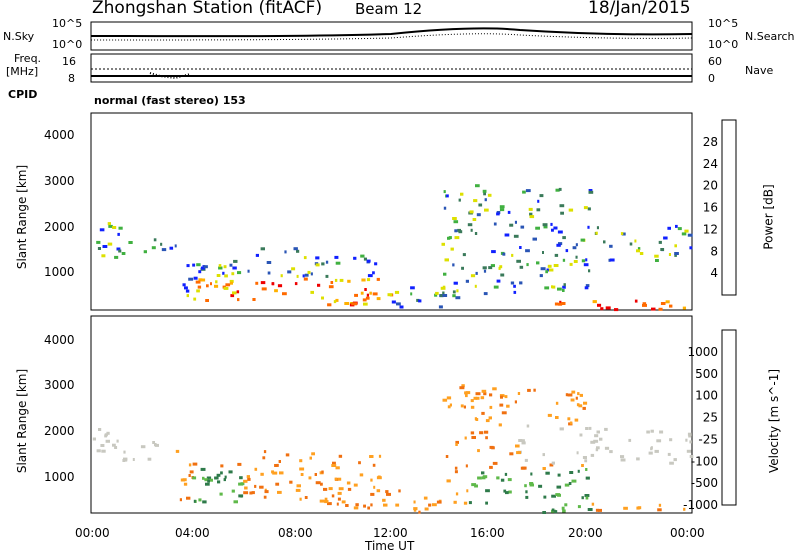 This screenshot has height=554, width=800. What do you see at coordinates (710, 208) in the screenshot?
I see `colorbar-tick-label: 16` at bounding box center [710, 208].